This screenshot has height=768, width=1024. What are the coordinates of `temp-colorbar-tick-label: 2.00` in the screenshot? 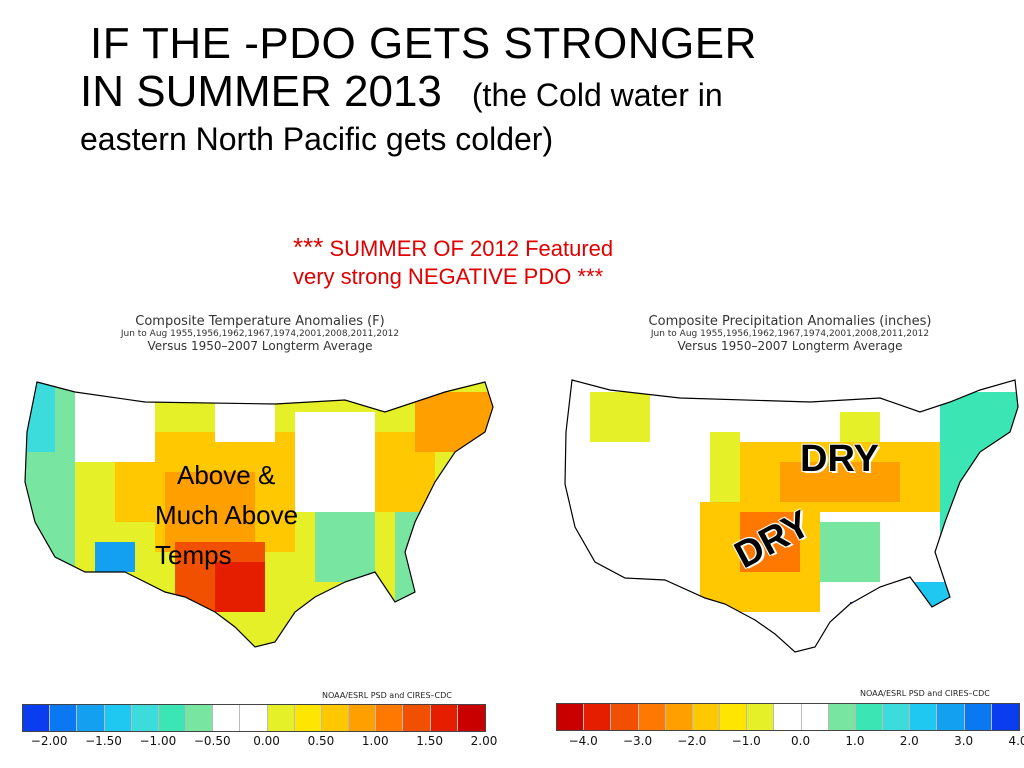 It's located at (484, 741).